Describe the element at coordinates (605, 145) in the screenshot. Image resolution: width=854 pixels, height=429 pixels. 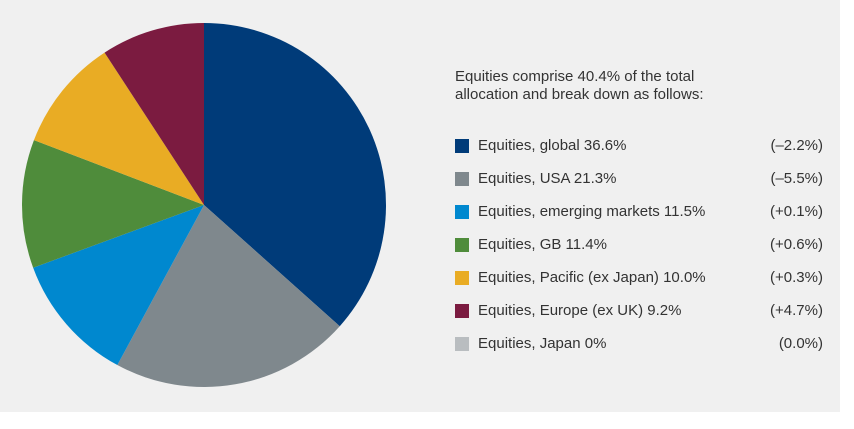
I see `legend-value: 36.6%` at that location.